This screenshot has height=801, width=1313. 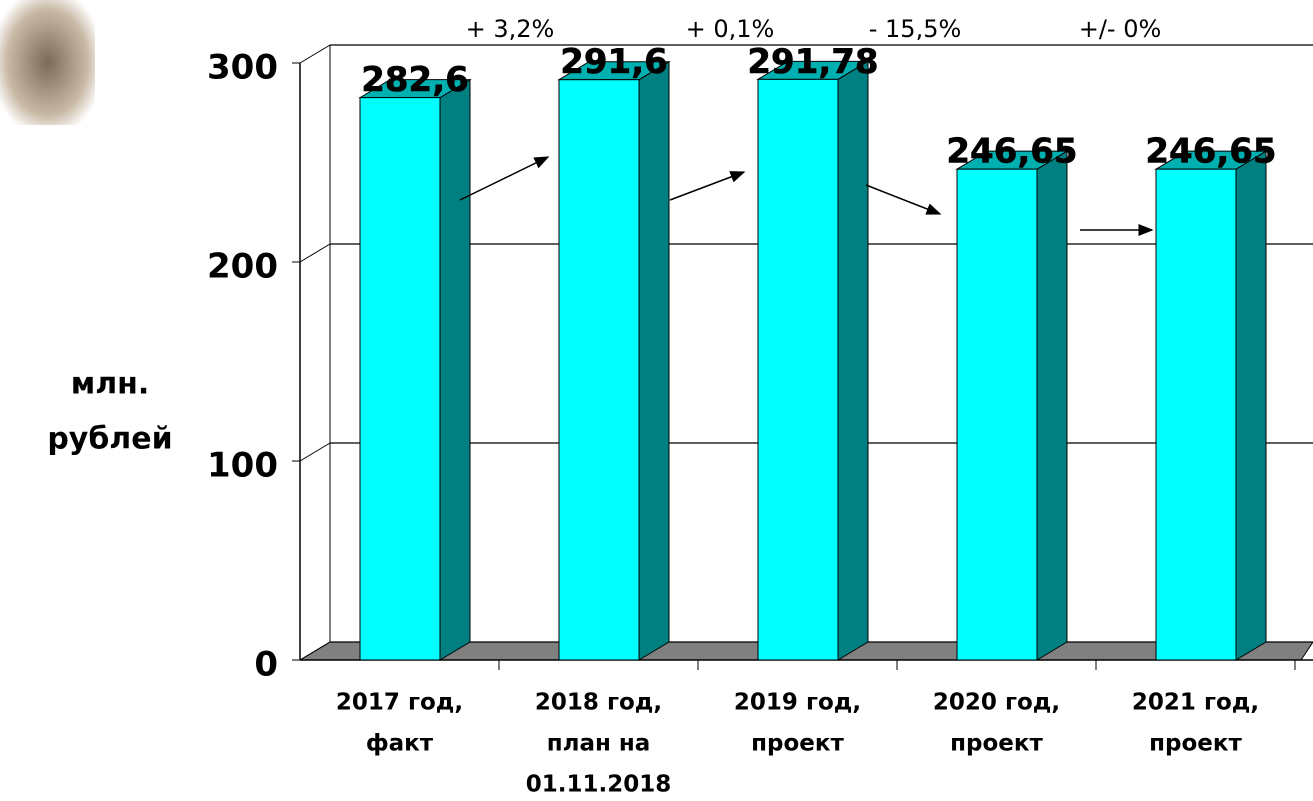 I want to click on y-axis-label: млн., so click(x=110, y=384).